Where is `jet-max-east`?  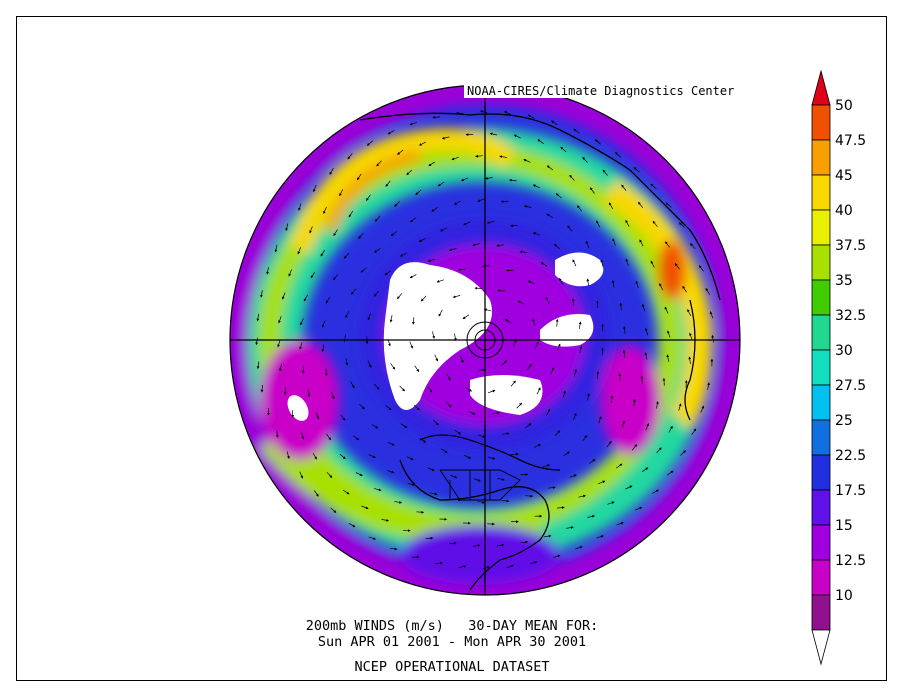 jet-max-east is located at coordinates (658, 304).